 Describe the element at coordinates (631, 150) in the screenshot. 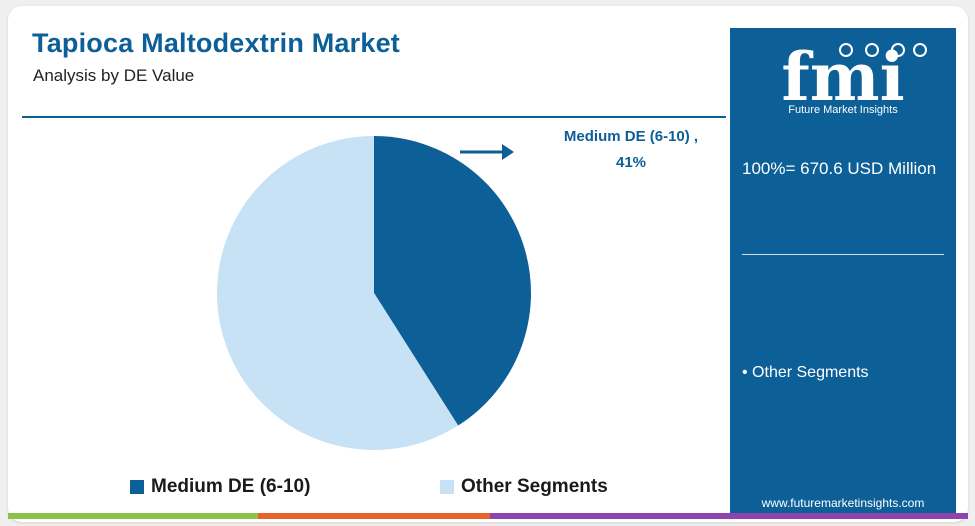

I see `slice-callout: Medium DE (6-10) , 41%` at that location.